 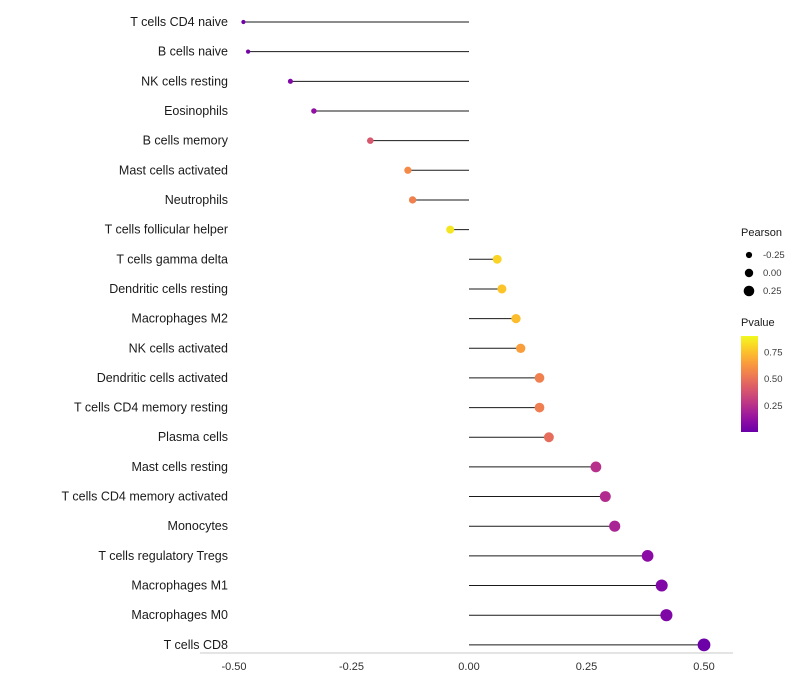 I want to click on category-label: B cells memory, so click(x=186, y=141).